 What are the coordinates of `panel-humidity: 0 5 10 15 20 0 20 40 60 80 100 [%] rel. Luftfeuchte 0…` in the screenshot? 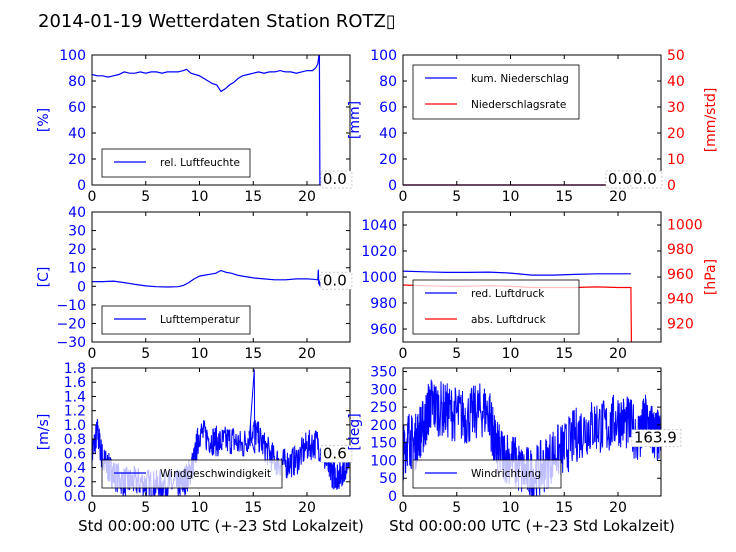 It's located at (194, 126).